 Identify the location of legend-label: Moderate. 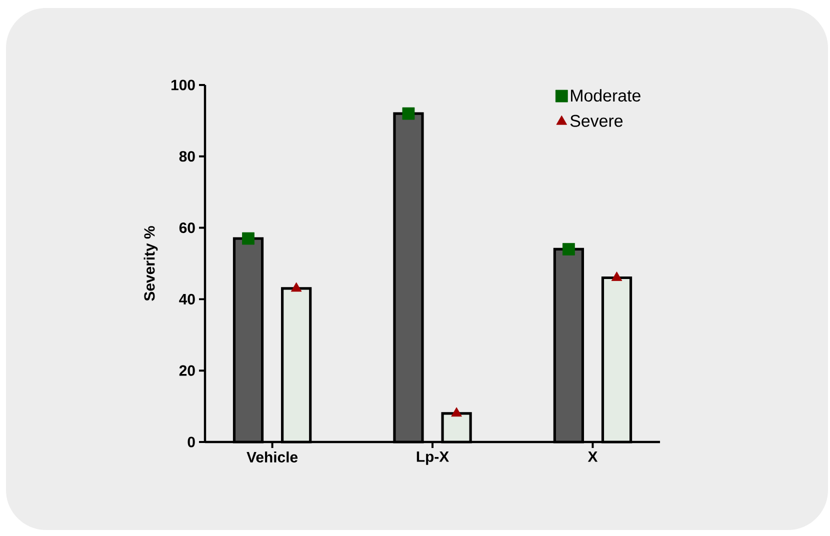
(605, 95).